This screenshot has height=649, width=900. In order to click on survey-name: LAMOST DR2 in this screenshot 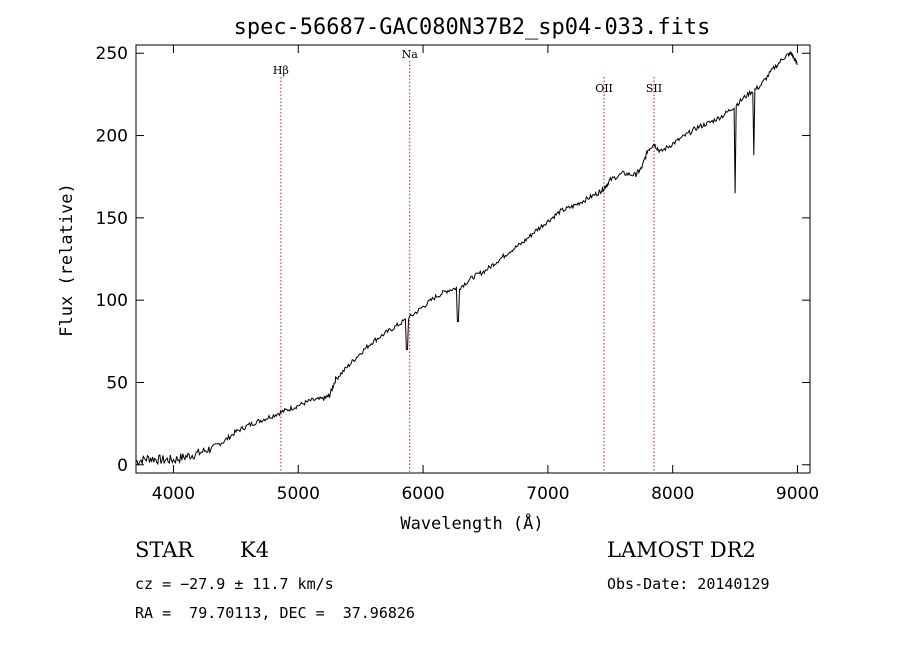, I will do `click(681, 550)`.